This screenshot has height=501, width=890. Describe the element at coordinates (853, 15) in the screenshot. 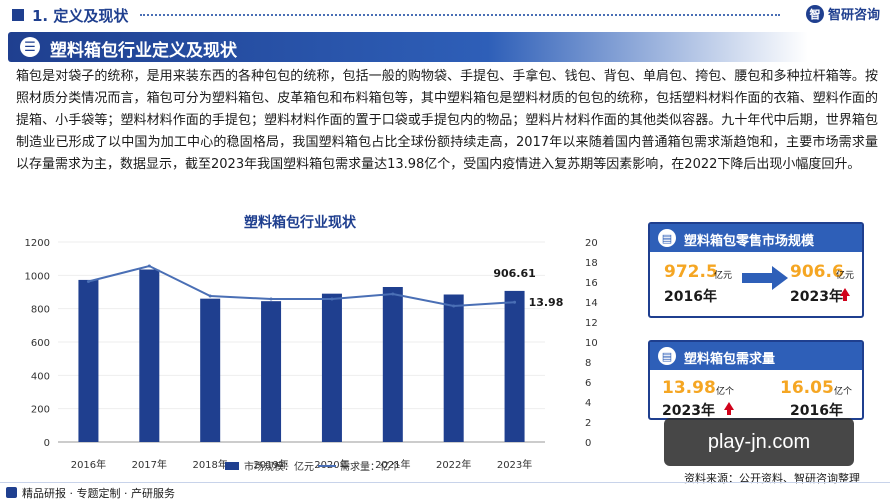

I see `logo-text: 智研咨询` at that location.